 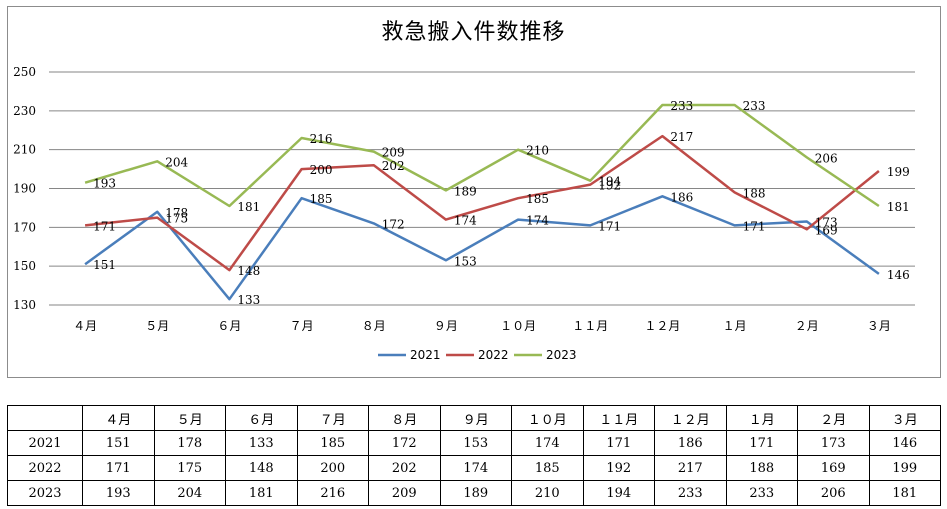 I want to click on x-tick-label: ２月, so click(x=807, y=326).